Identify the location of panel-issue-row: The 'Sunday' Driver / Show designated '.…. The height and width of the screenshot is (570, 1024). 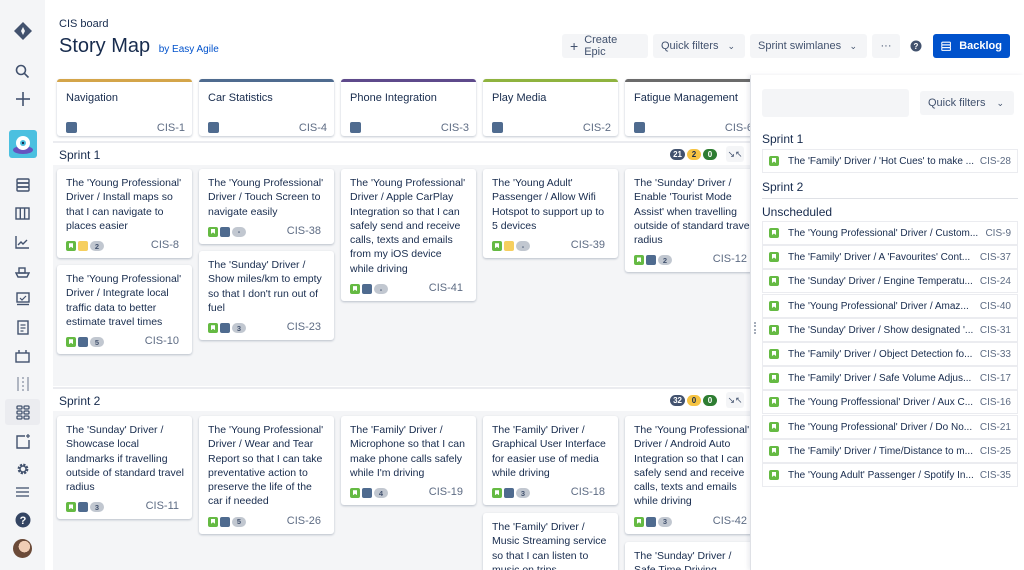
(890, 330).